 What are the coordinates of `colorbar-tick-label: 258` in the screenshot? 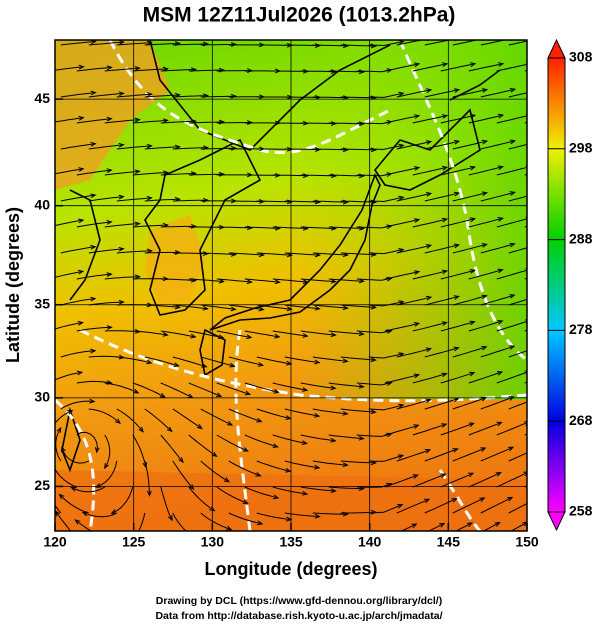 It's located at (581, 511).